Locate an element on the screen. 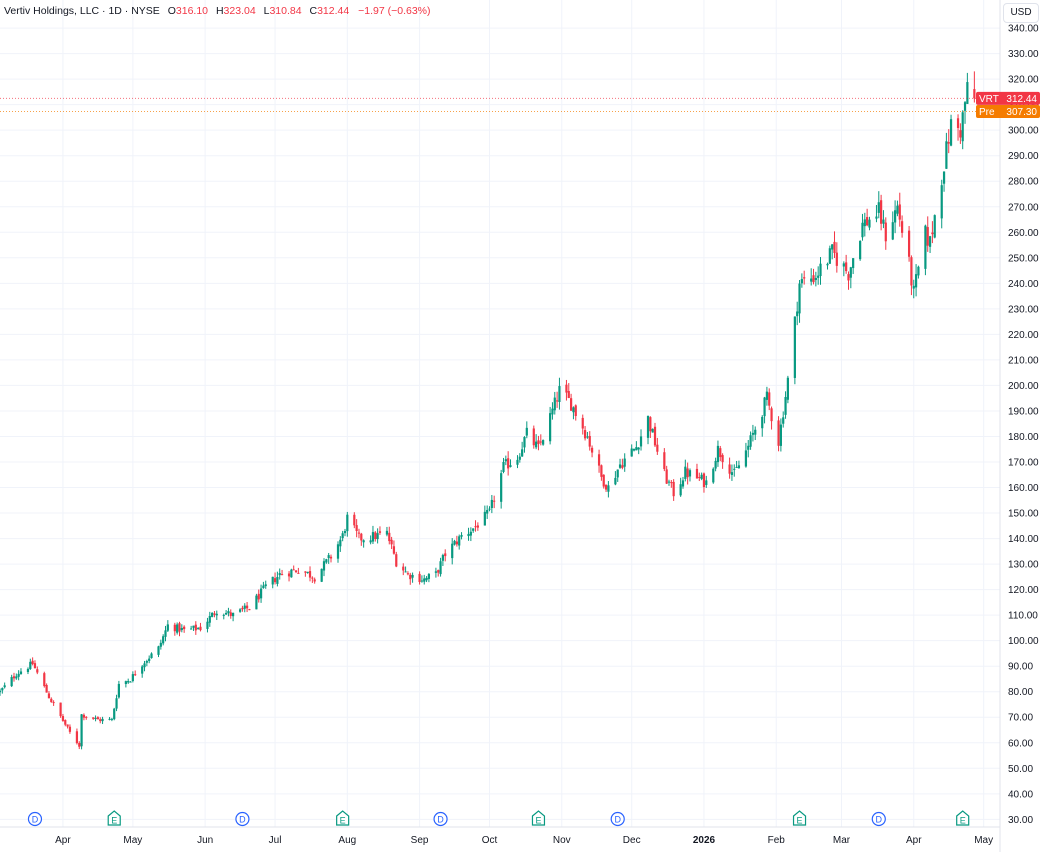 The height and width of the screenshot is (857, 1046). y-tick-label: 190.00 is located at coordinates (1023, 411).